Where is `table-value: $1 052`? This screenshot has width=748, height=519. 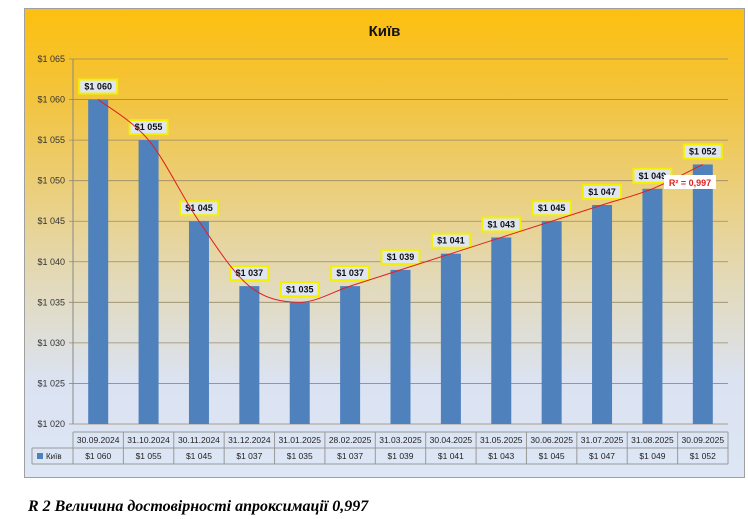
table-value: $1 052 is located at coordinates (703, 456).